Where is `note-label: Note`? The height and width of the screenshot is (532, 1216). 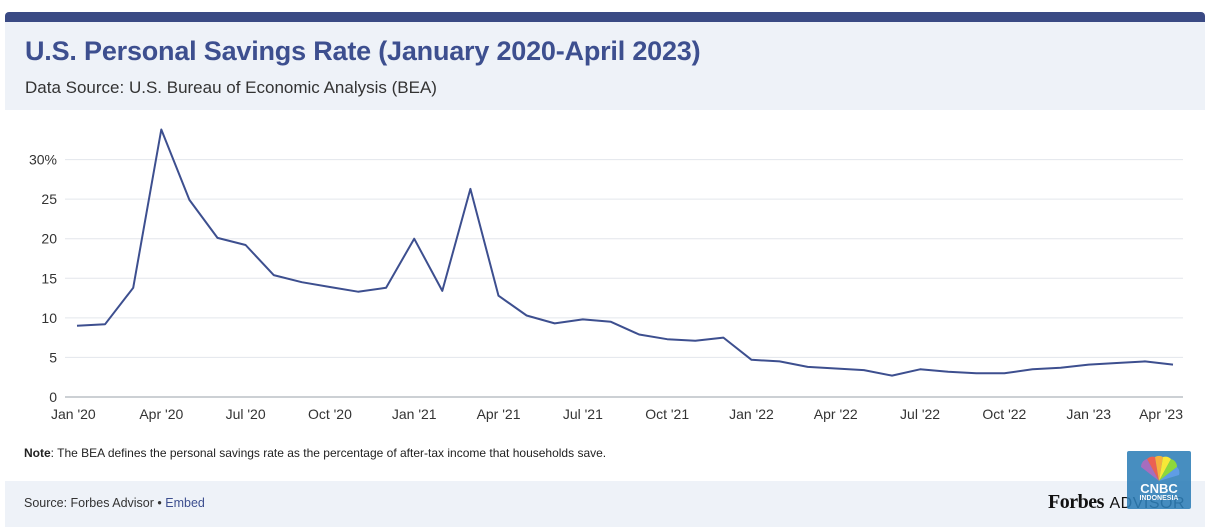
note-label: Note is located at coordinates (37, 453).